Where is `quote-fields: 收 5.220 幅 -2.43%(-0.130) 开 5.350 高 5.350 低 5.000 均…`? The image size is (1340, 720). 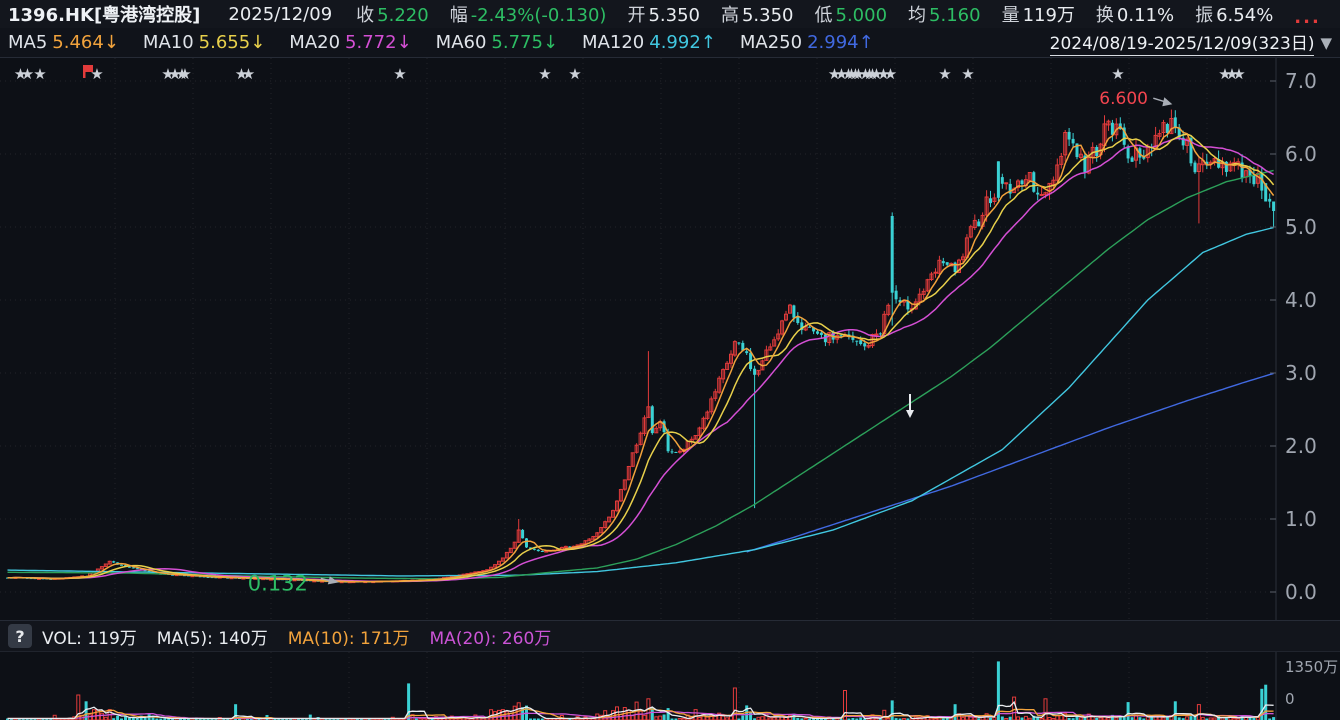
quote-fields: 收 5.220 幅 -2.43%(-0.130) 开 5.350 高 5.350 低 5.000 均… is located at coordinates (825, 14).